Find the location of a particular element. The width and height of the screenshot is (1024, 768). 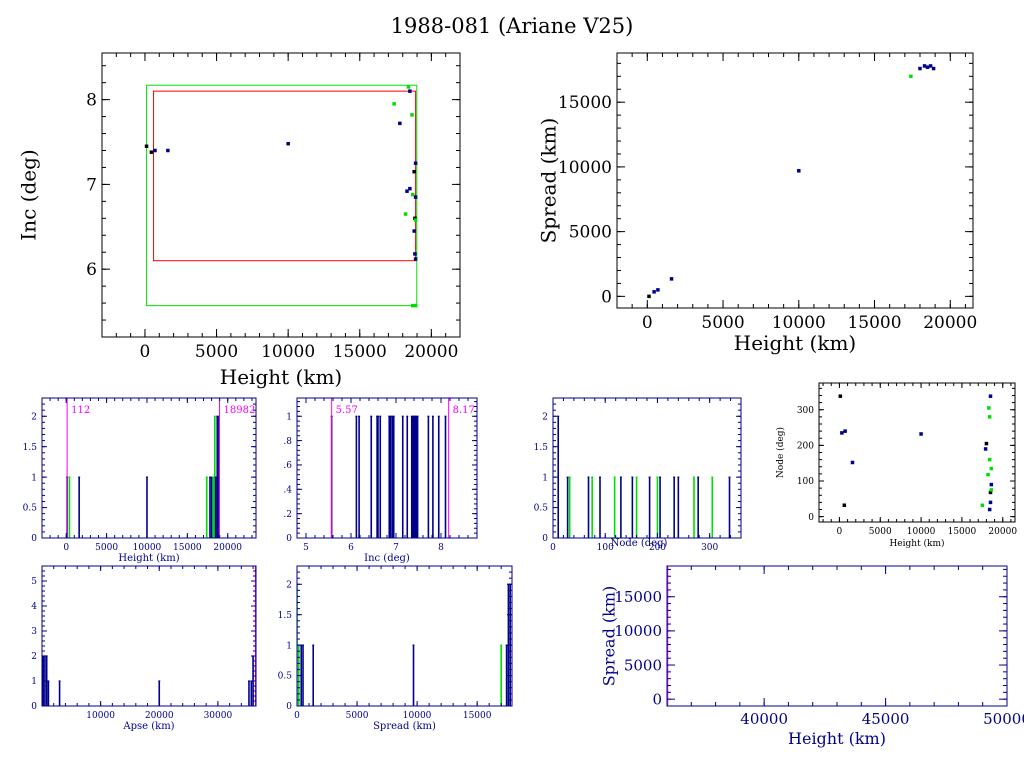

x-axis-label: Node (deg) is located at coordinates (639, 543).